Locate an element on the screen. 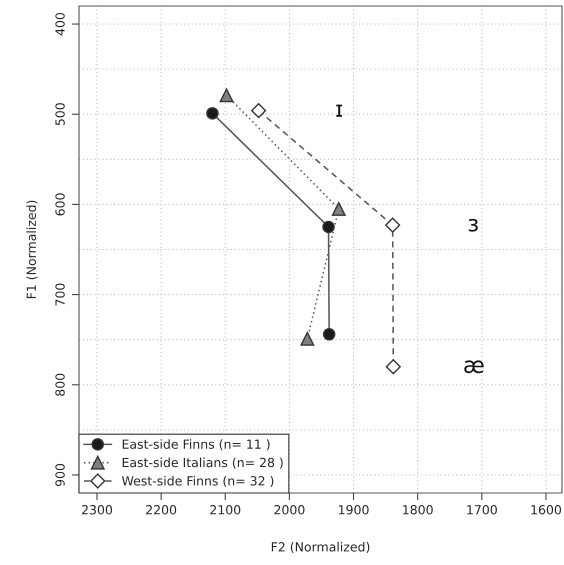  x-tick-label: 2300 is located at coordinates (97, 509).